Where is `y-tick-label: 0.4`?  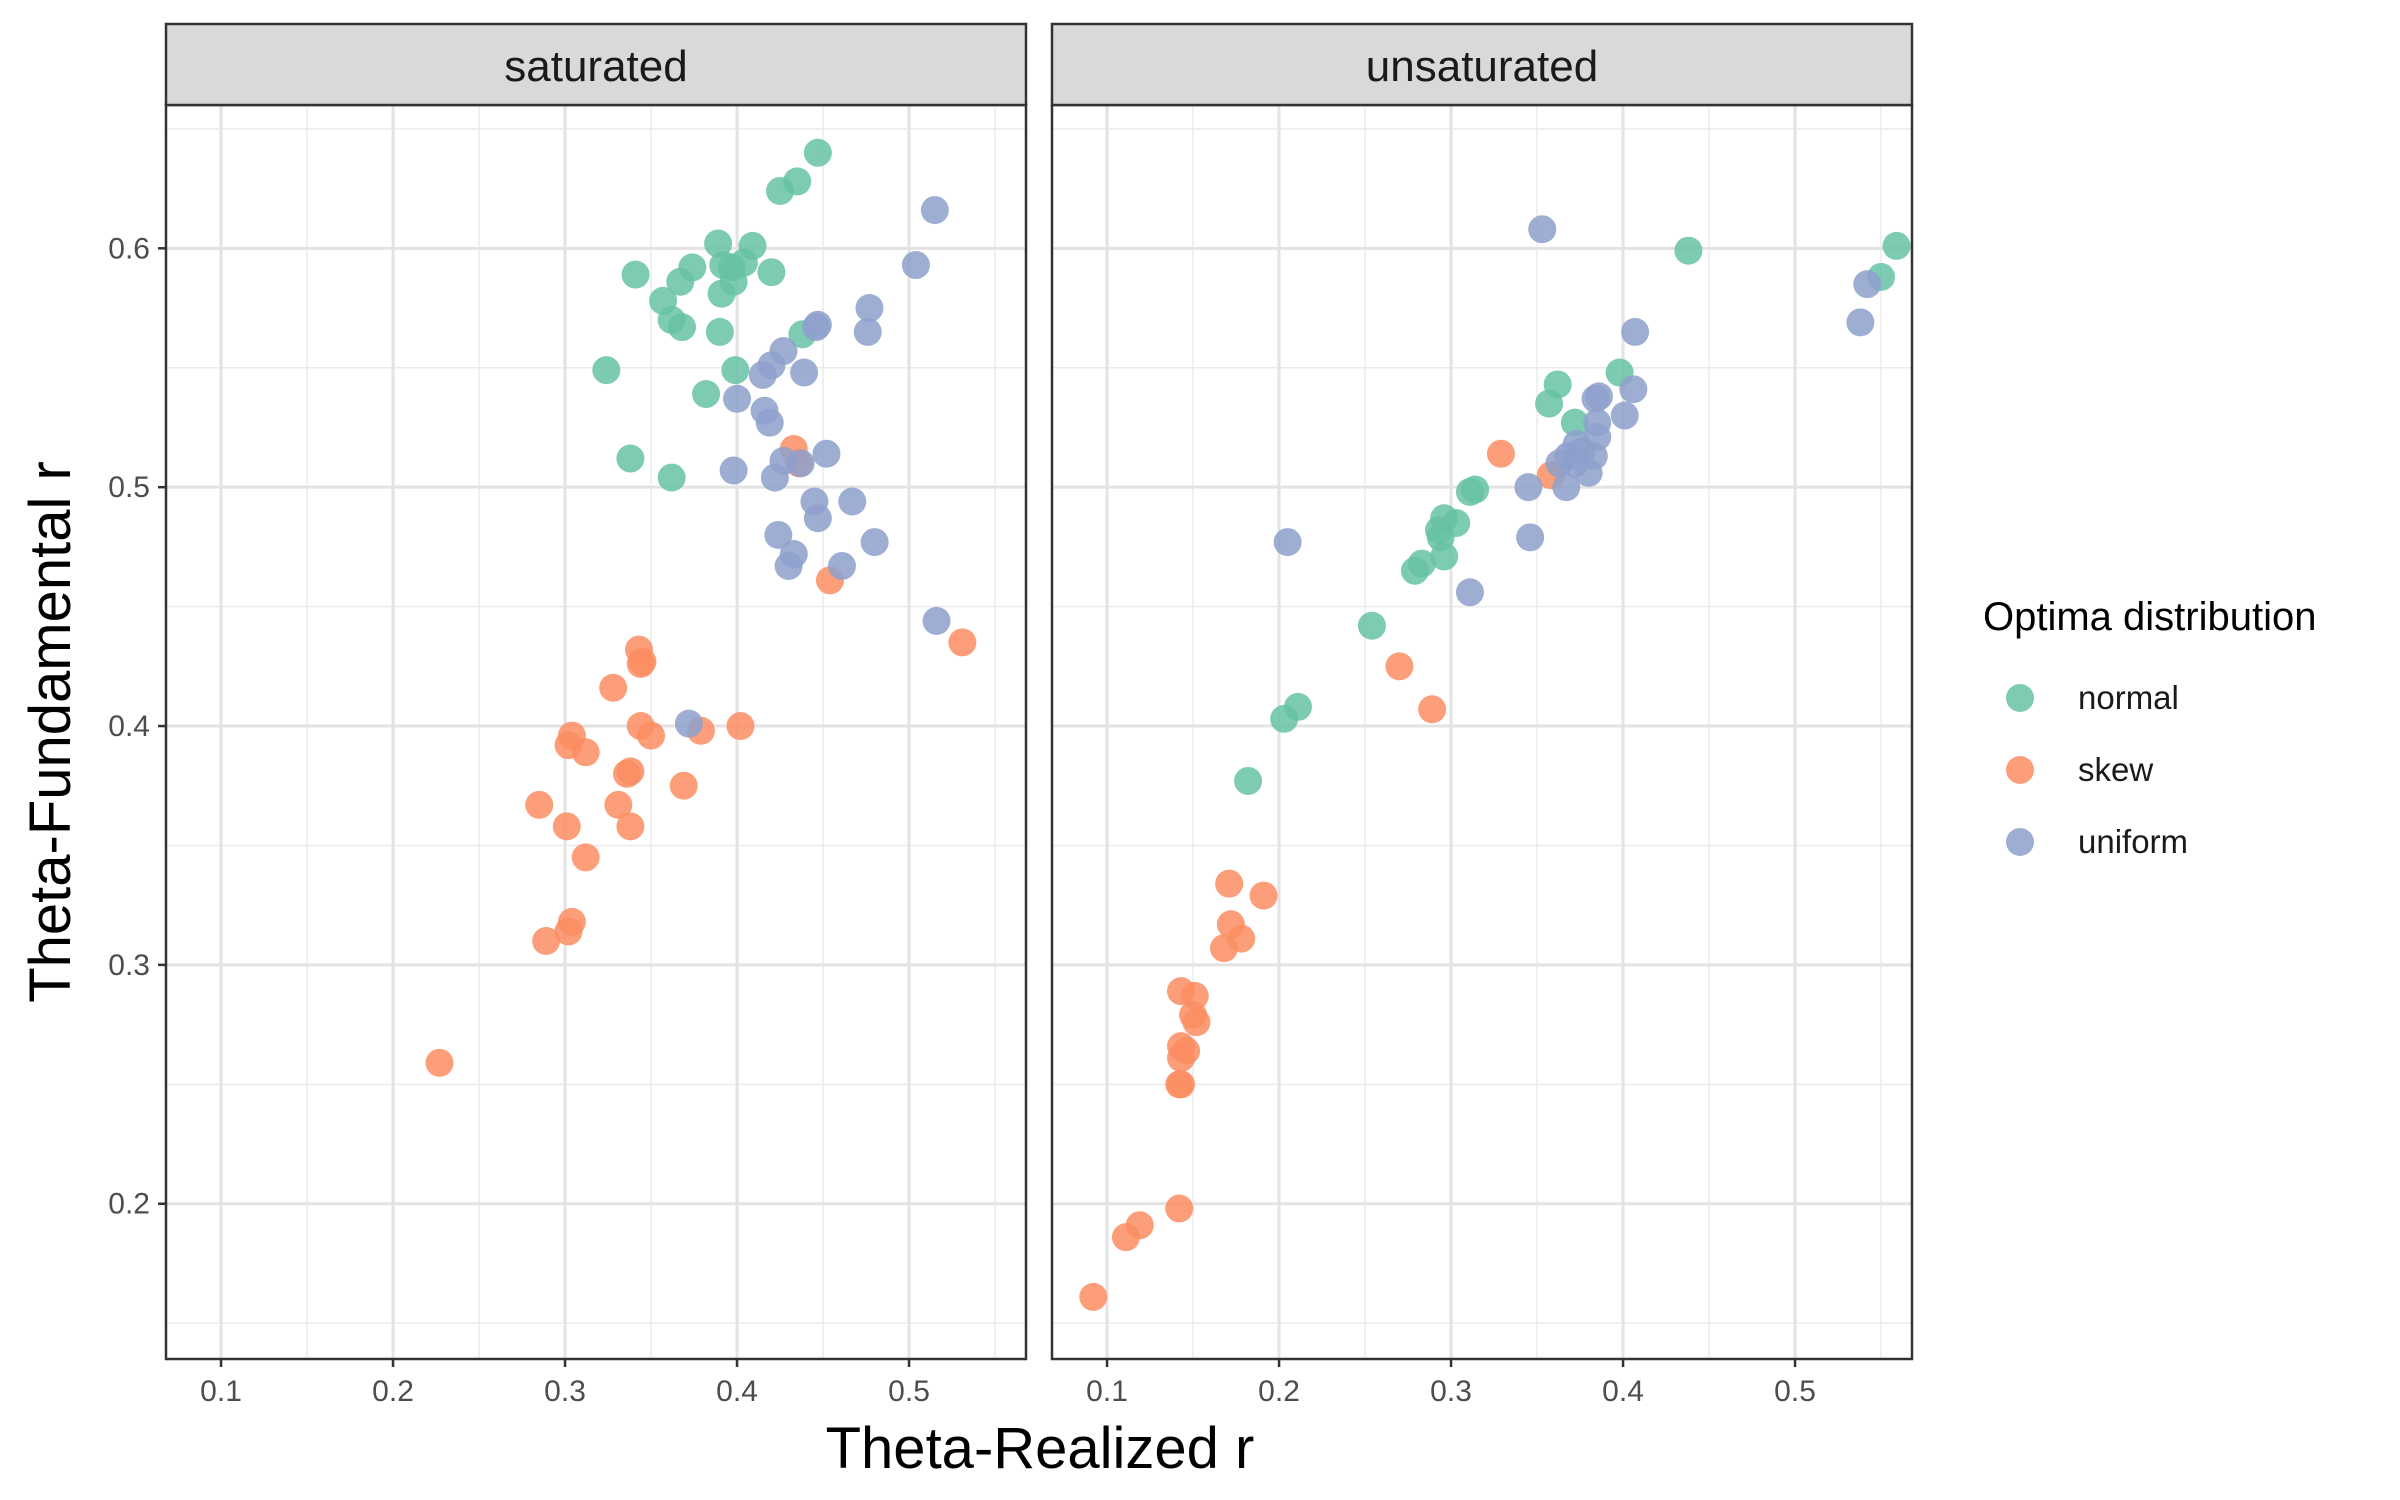
y-tick-label: 0.4 is located at coordinates (129, 726).